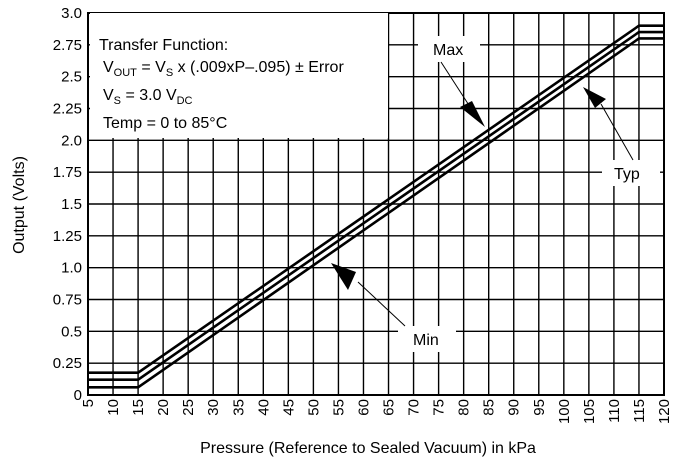 The height and width of the screenshot is (459, 673). I want to click on min-arrowhead, so click(343, 276).